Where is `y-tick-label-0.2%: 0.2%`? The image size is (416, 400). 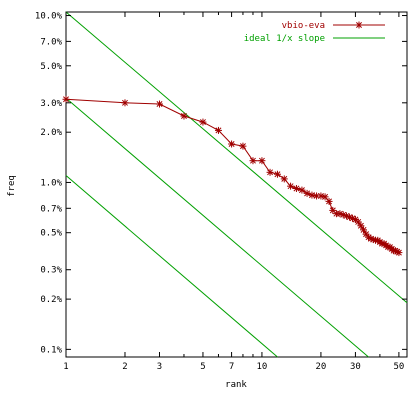
y-tick-label-0.2%: 0.2% is located at coordinates (51, 300).